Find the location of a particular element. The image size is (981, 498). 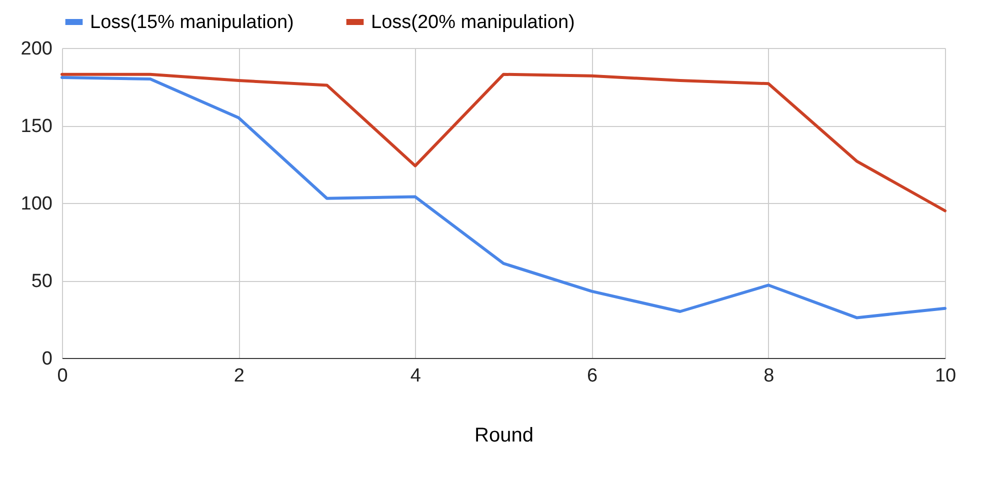

x-tick-label: 6 is located at coordinates (592, 376).